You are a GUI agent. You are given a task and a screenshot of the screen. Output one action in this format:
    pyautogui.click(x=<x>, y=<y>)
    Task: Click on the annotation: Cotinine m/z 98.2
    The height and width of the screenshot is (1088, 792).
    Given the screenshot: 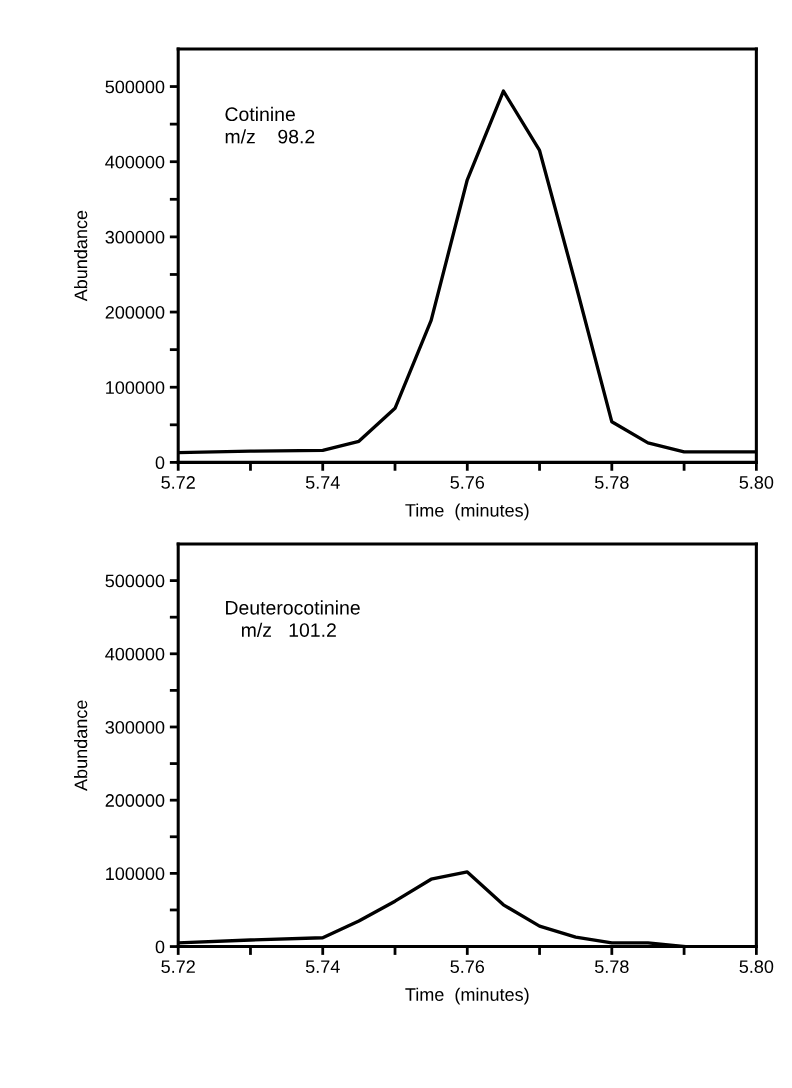 What is the action you would take?
    pyautogui.click(x=270, y=125)
    